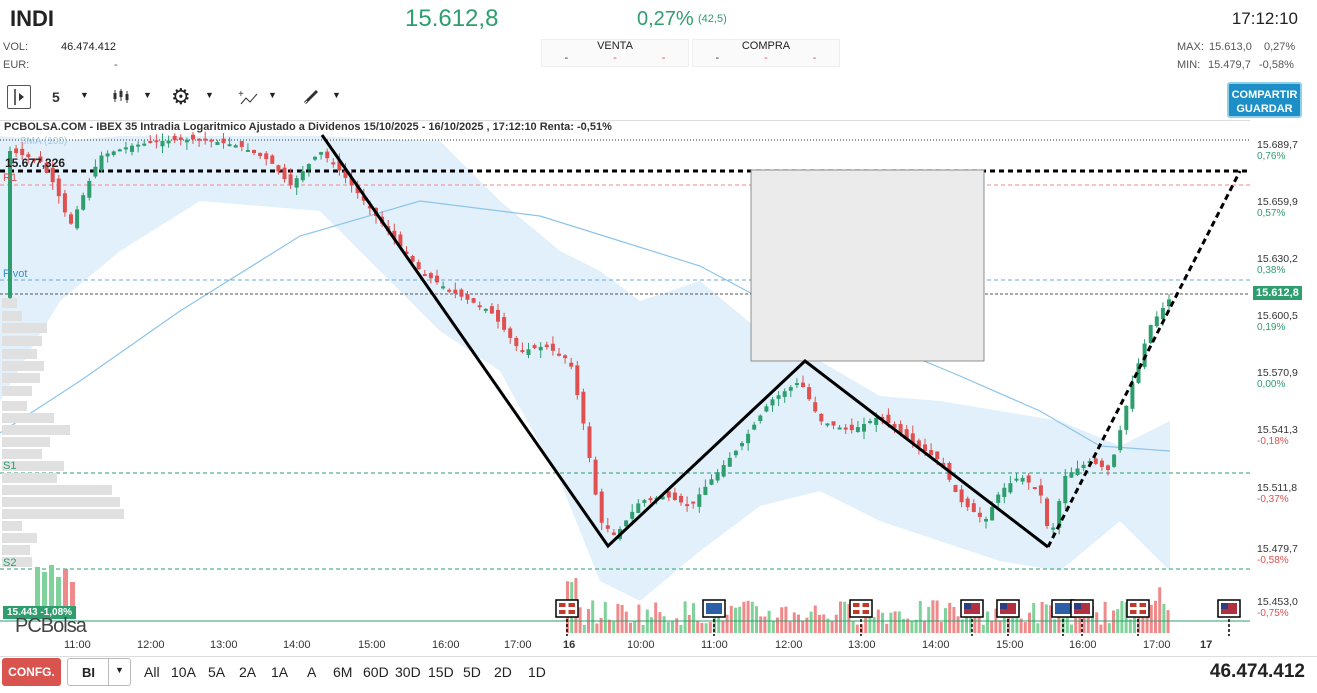 This screenshot has width=1317, height=693. What do you see at coordinates (56, 97) in the screenshot?
I see `interval-select: 5` at bounding box center [56, 97].